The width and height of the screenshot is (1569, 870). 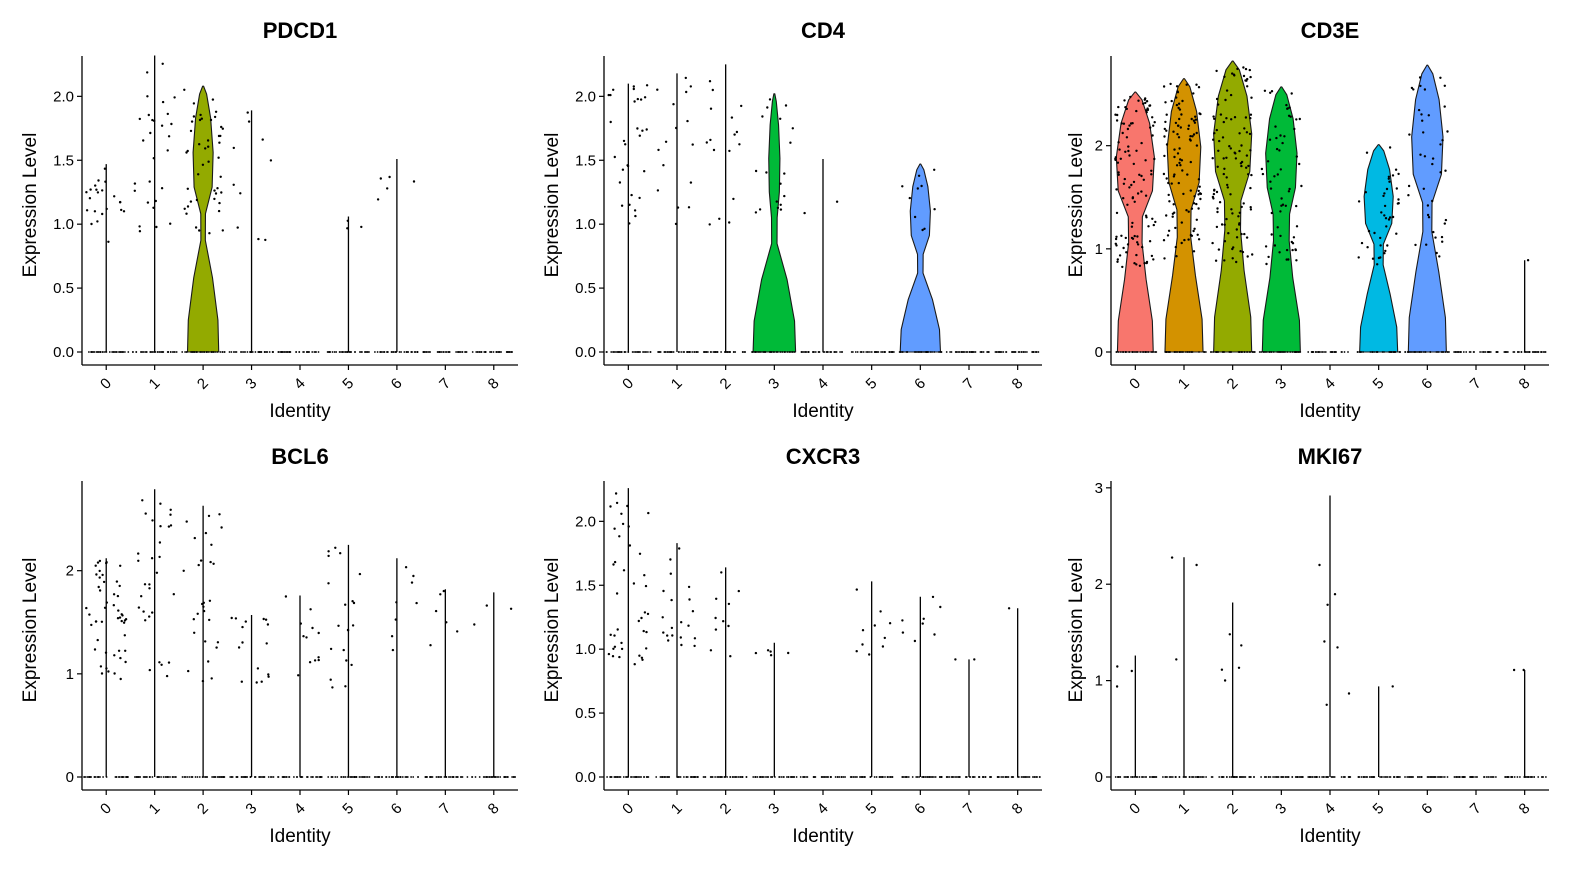 What do you see at coordinates (872, 809) in the screenshot?
I see `x-tick-label: 5` at bounding box center [872, 809].